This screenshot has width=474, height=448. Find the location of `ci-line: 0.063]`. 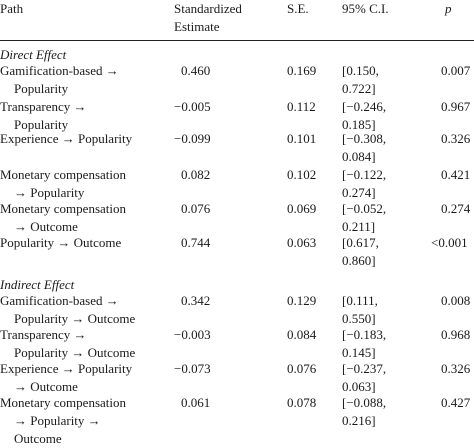

ci-line: 0.063] is located at coordinates (359, 386).